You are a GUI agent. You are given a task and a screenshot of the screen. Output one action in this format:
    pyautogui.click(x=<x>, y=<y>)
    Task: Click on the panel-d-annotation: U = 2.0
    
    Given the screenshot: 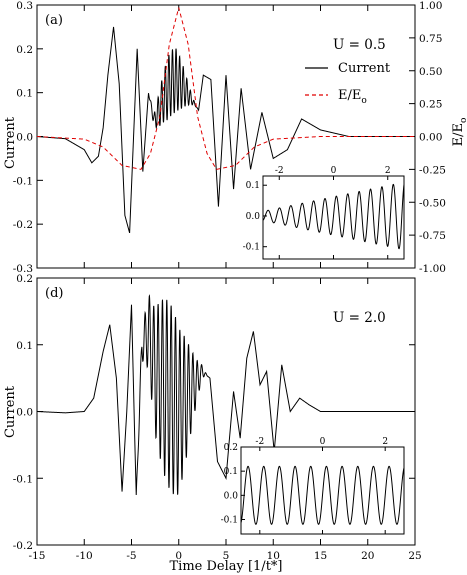 What is the action you would take?
    pyautogui.click(x=359, y=318)
    